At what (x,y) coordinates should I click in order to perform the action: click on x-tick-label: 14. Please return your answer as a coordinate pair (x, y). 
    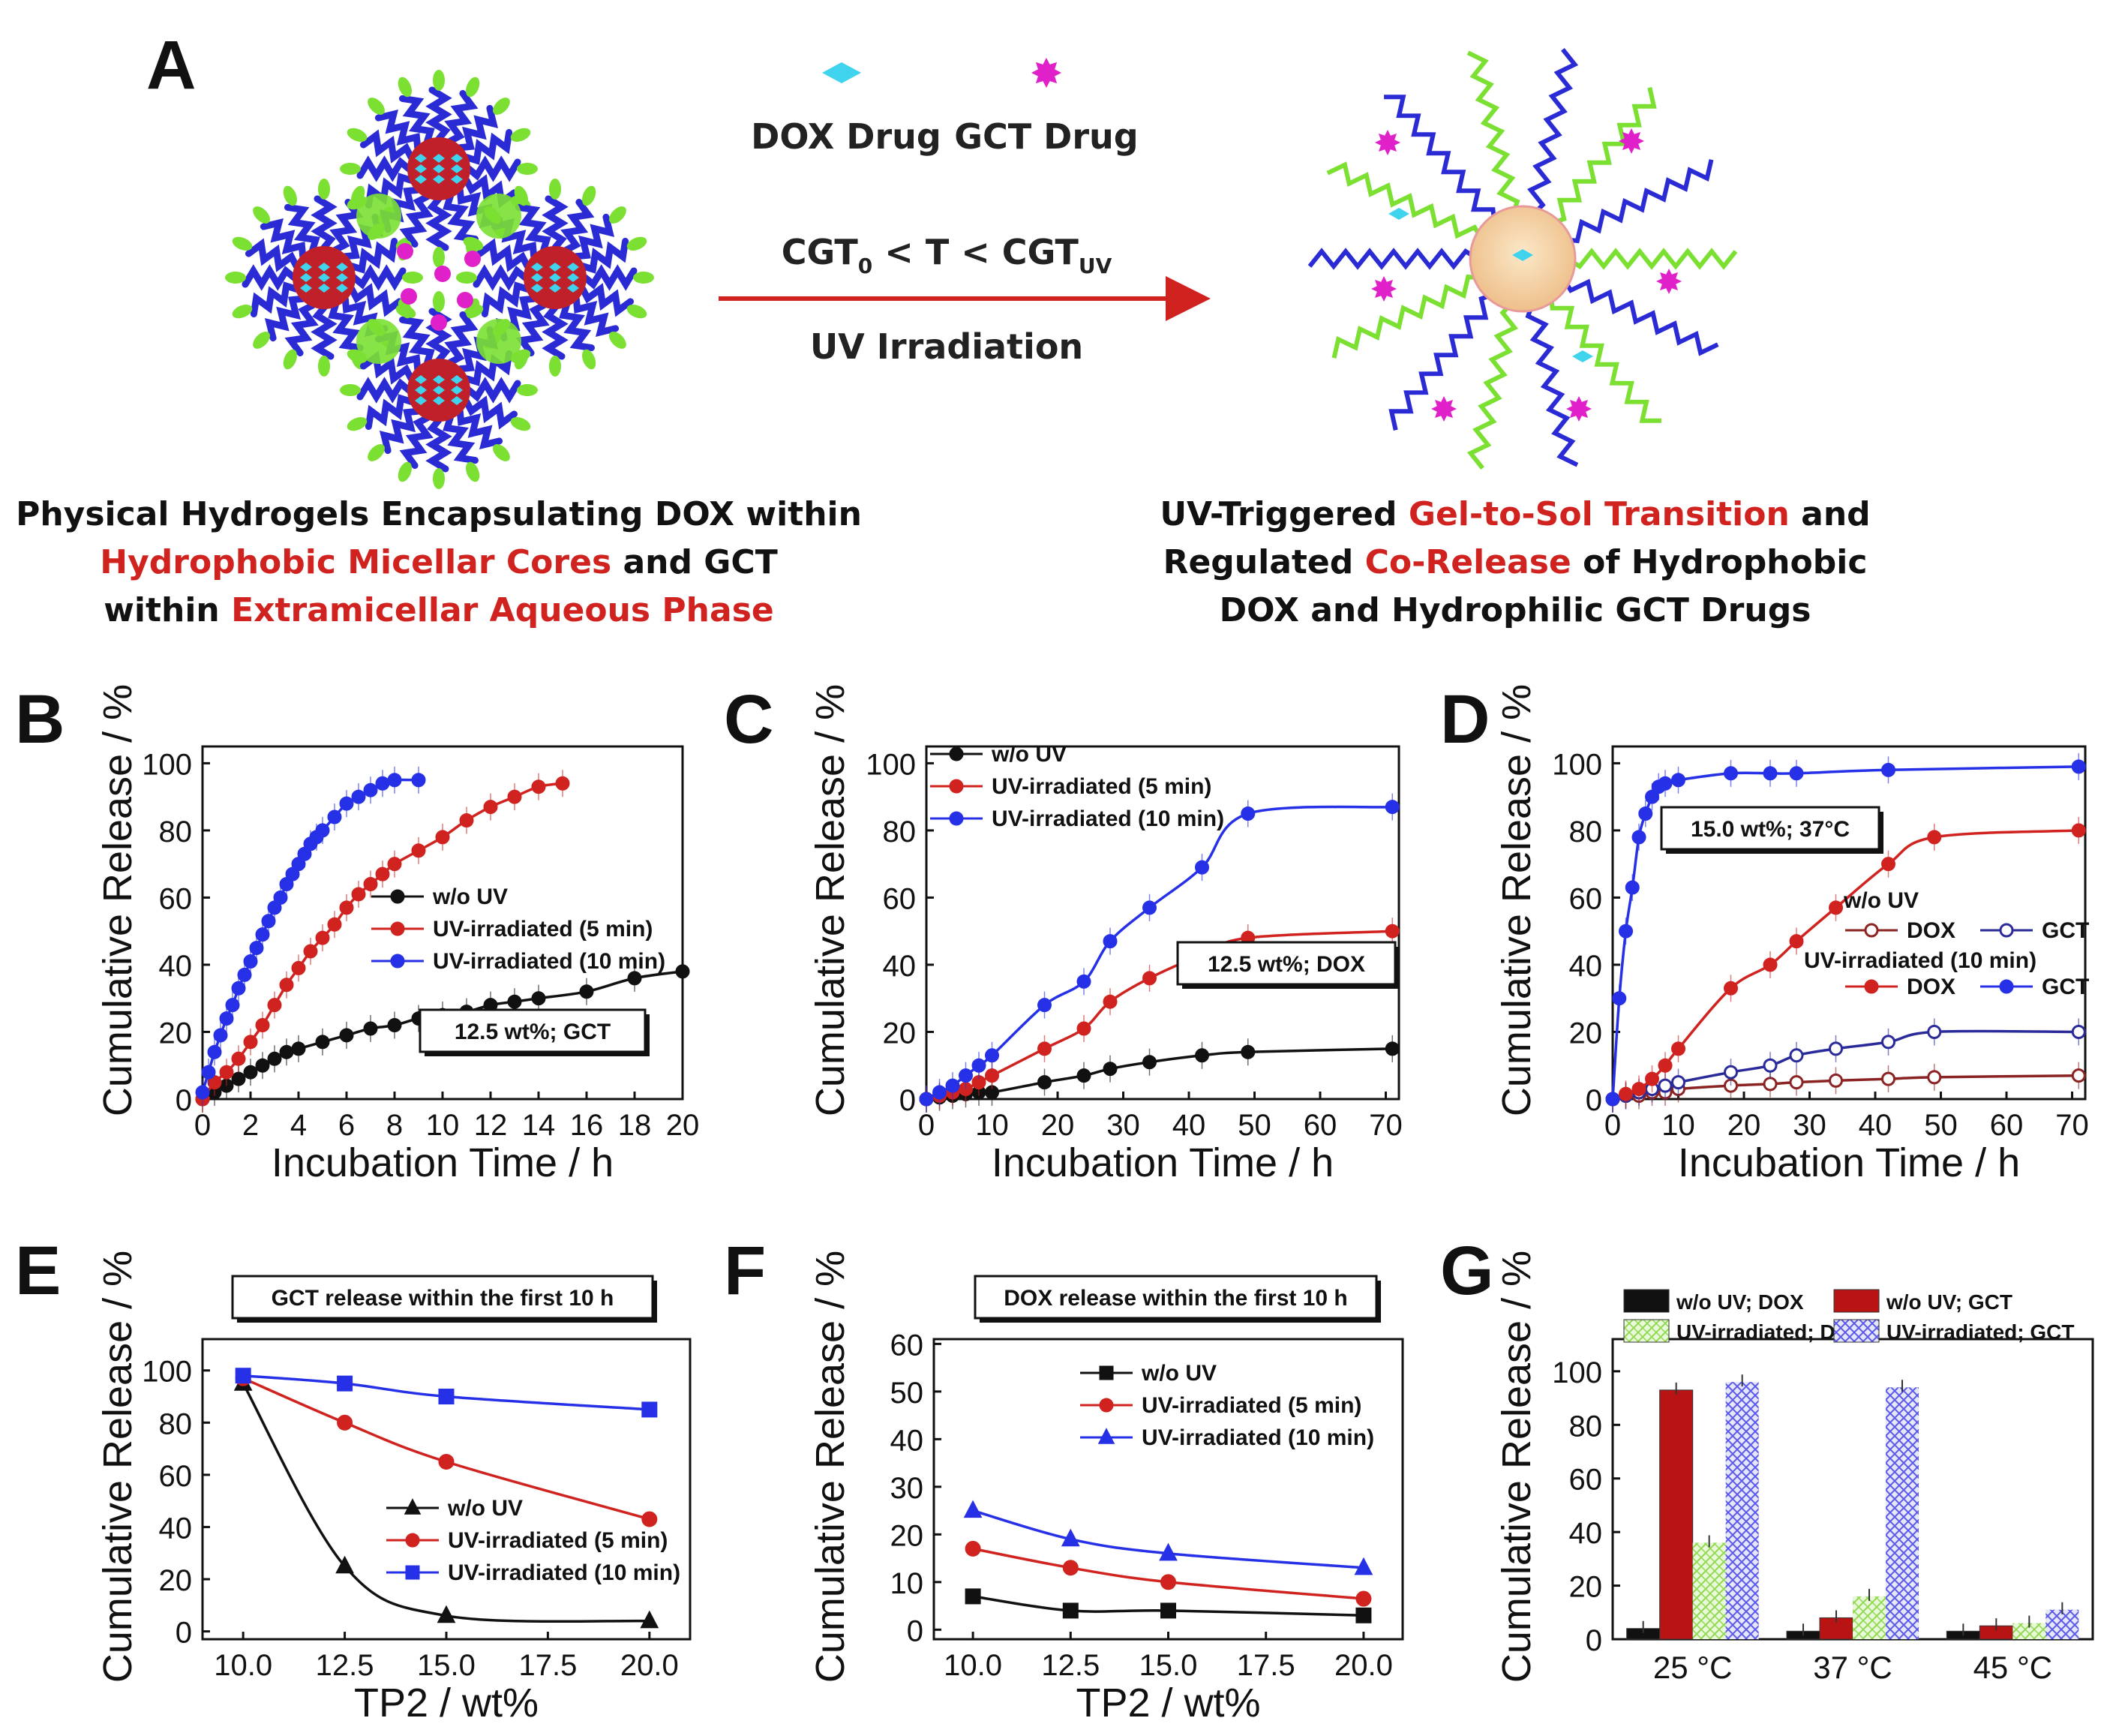
    Looking at the image, I should click on (539, 1126).